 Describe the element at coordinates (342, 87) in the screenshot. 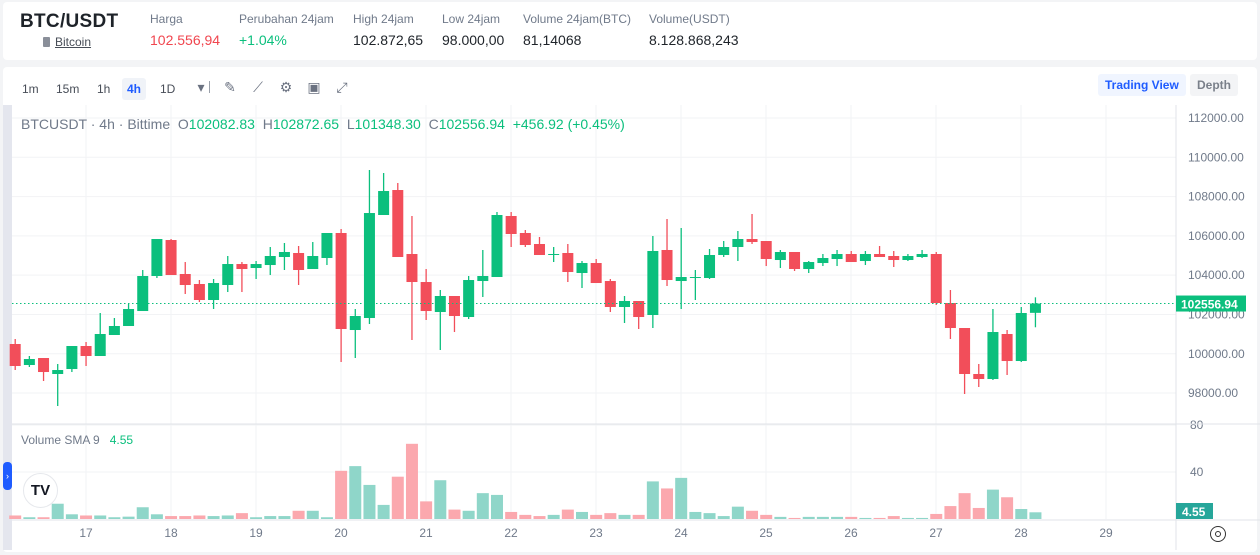

I see `fullscreen-icon: ⤢` at that location.